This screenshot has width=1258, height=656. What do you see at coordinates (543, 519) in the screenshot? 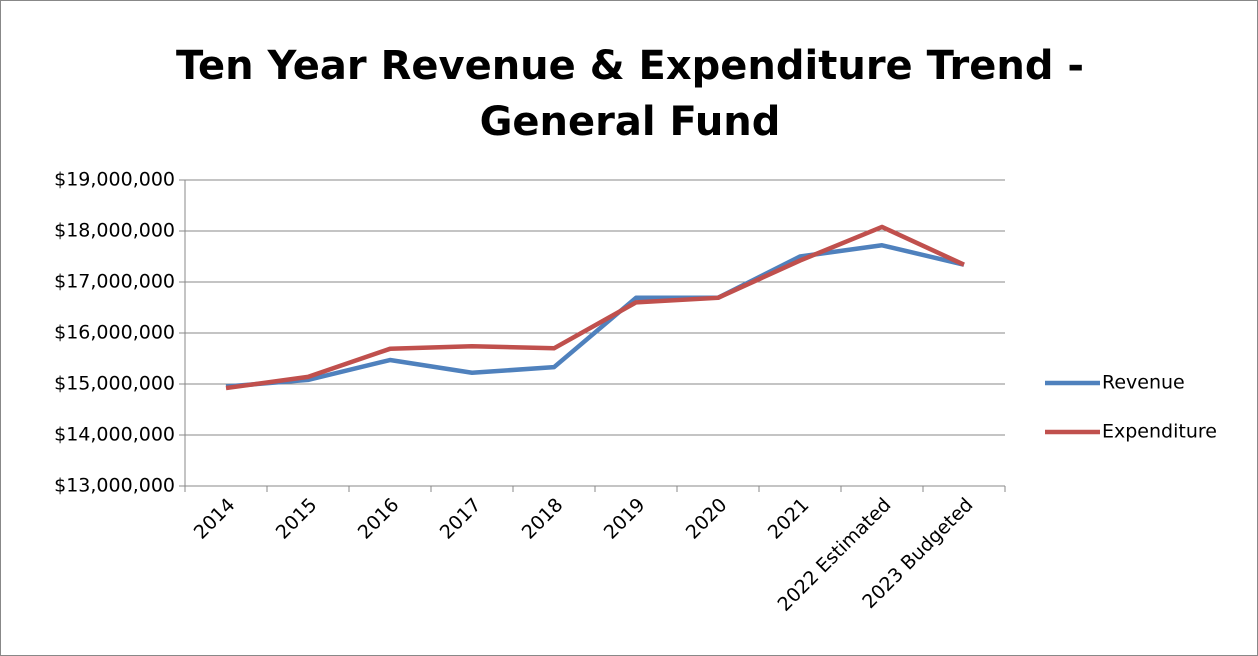
I see `x-tick-label: 2018` at bounding box center [543, 519].